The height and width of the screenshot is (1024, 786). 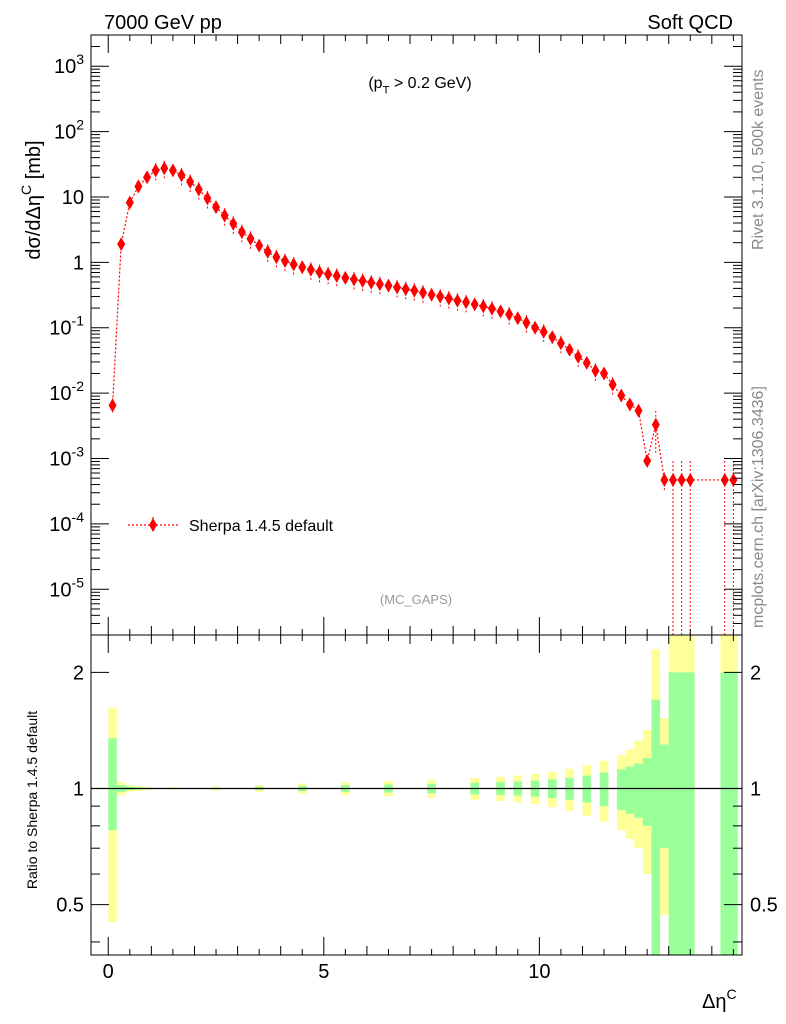 I want to click on x-tick-label: 0, so click(x=108, y=972).